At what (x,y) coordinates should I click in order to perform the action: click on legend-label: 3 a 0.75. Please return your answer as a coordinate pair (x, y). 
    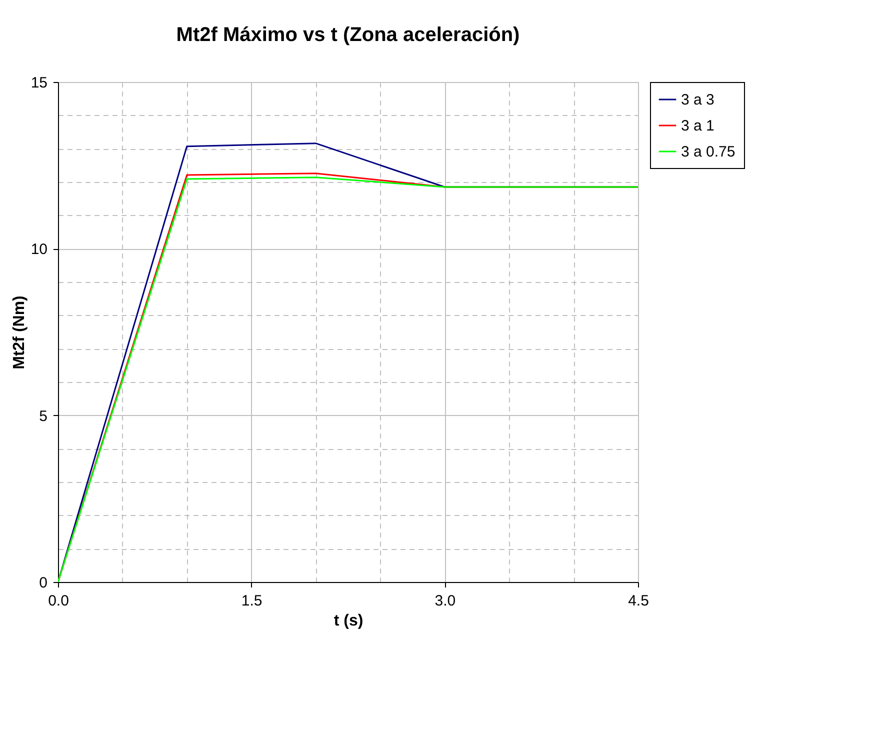
    Looking at the image, I should click on (708, 152).